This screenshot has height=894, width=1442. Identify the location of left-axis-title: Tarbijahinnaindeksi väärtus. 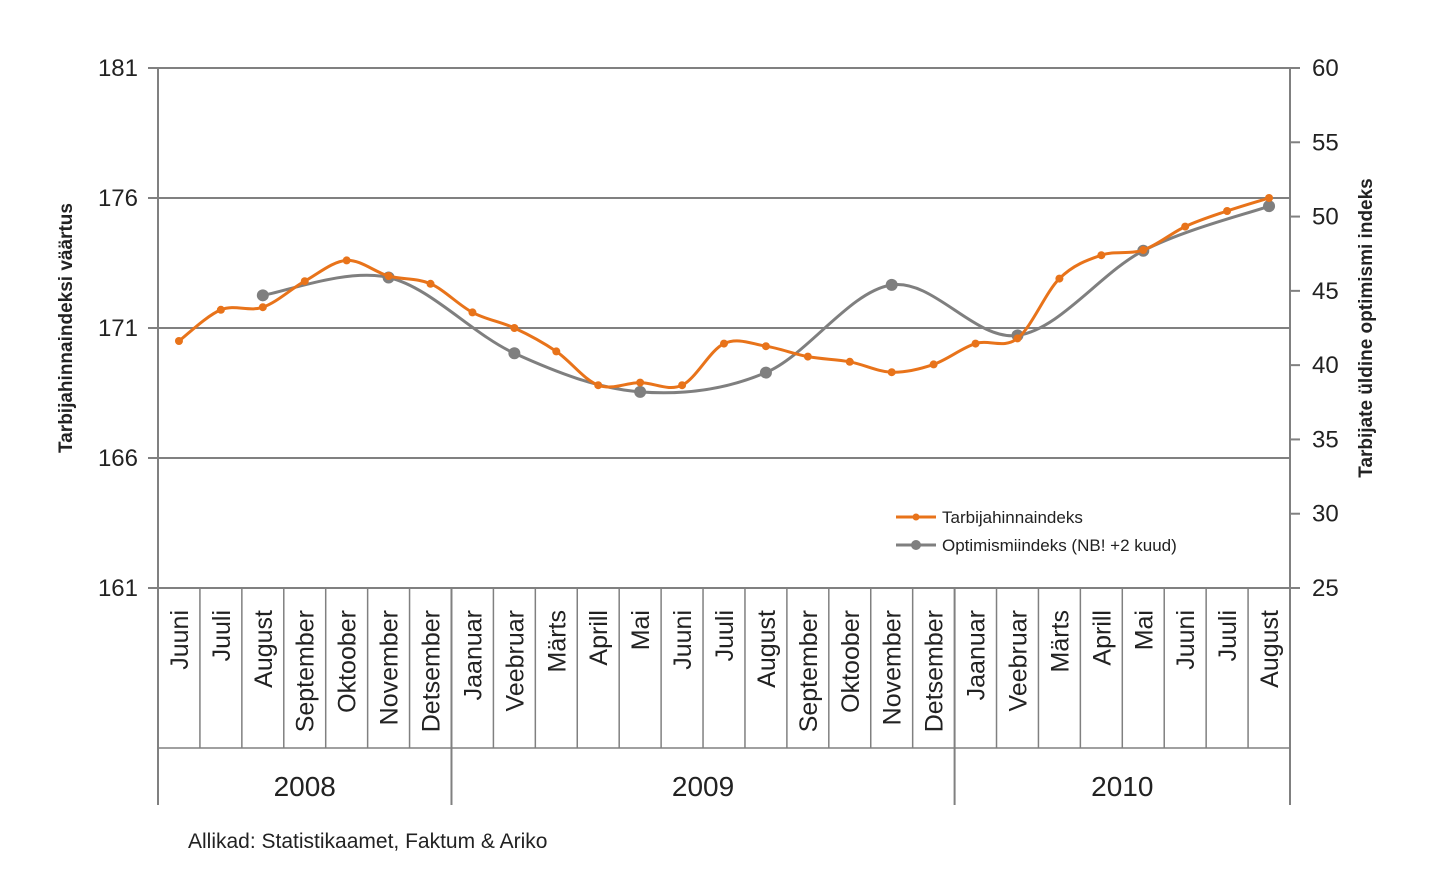
(66, 328).